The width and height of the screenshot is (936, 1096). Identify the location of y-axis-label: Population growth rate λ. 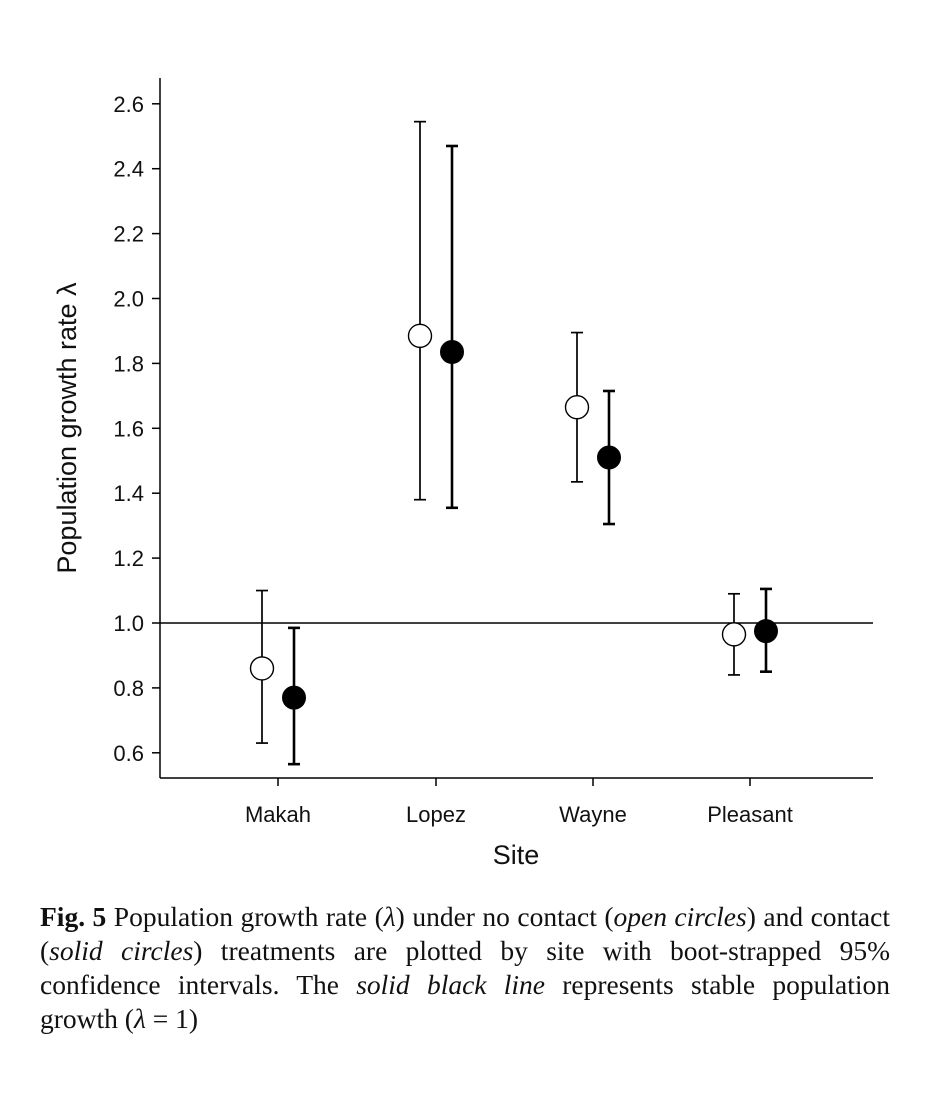
(67, 428).